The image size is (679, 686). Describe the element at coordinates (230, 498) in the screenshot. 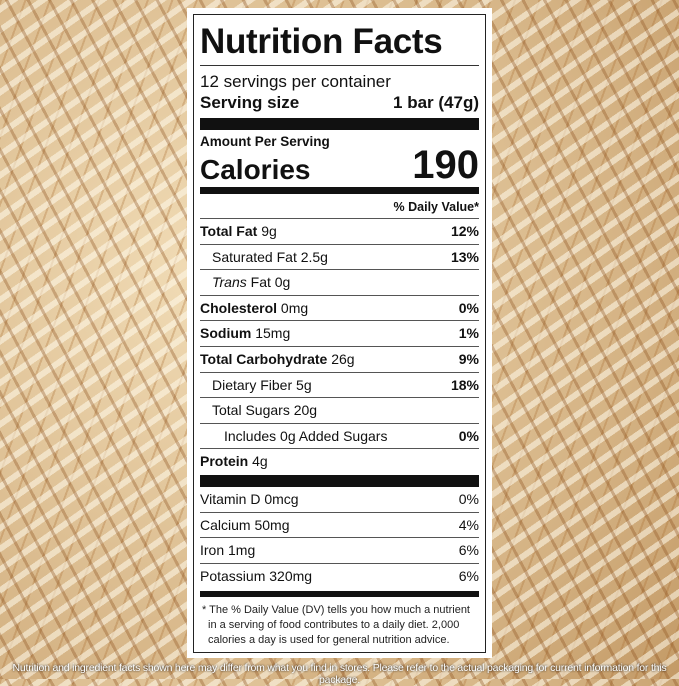

I see `vitamin-name: Vitamin D` at that location.